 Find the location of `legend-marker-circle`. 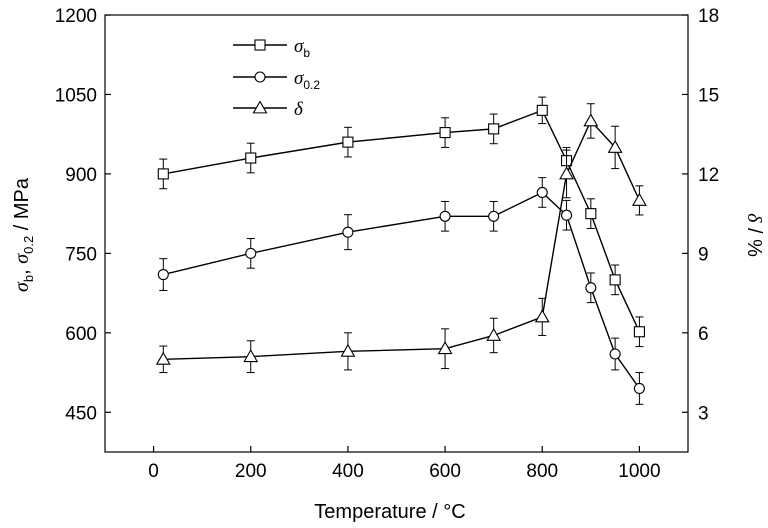

legend-marker-circle is located at coordinates (260, 77).